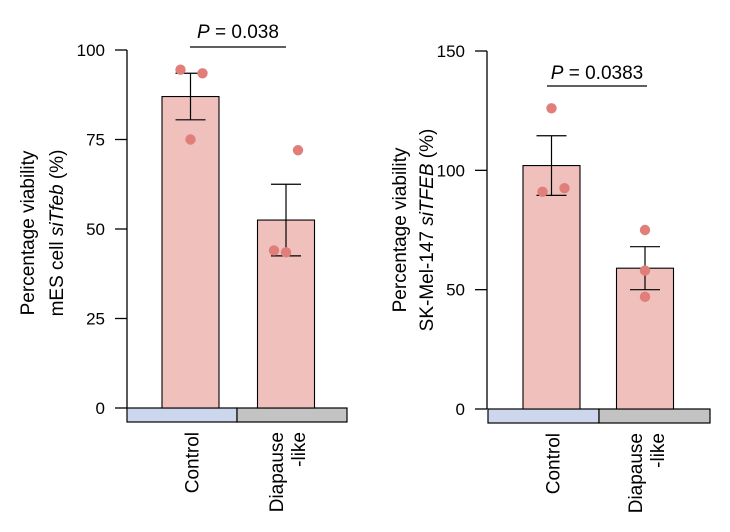 The image size is (730, 532). I want to click on p-value-annotation: P = 0.038, so click(238, 35).